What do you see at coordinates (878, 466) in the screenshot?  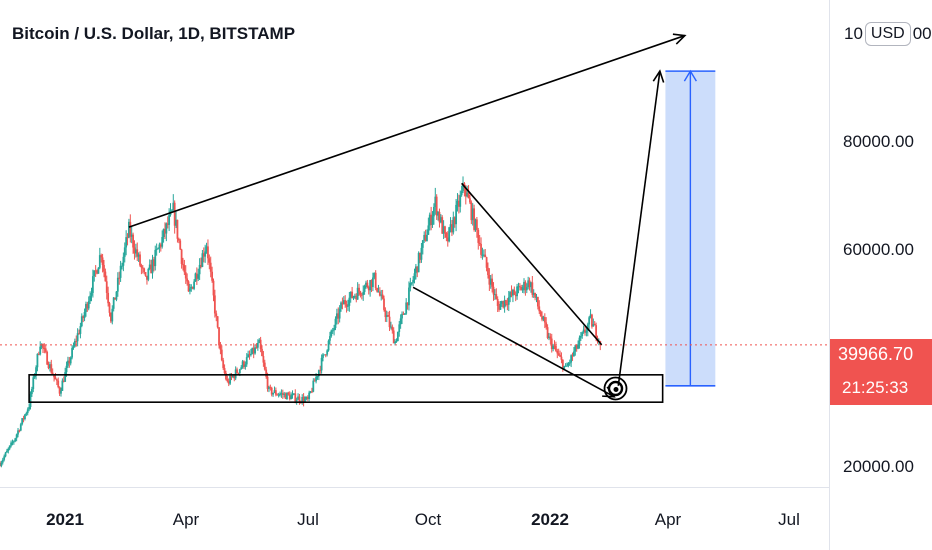 I see `price-label-20000: 20000.00` at bounding box center [878, 466].